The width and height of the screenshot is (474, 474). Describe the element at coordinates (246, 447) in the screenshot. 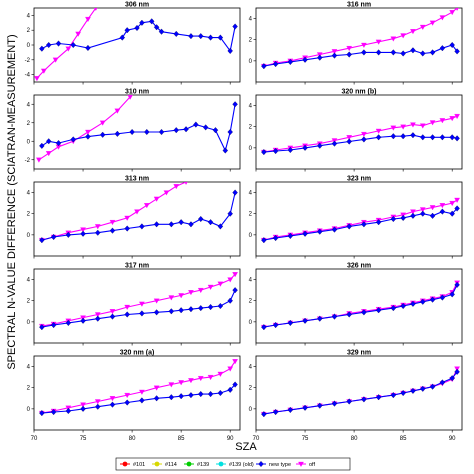

I see `x-axis-label: SZA` at that location.